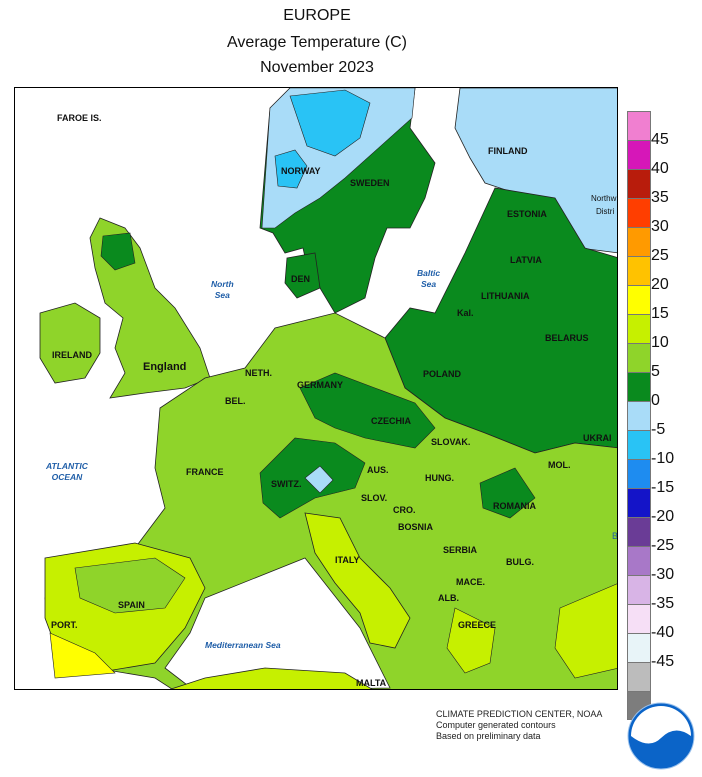 The width and height of the screenshot is (702, 777). Describe the element at coordinates (663, 545) in the screenshot. I see `legend-tick-label: -25` at that location.